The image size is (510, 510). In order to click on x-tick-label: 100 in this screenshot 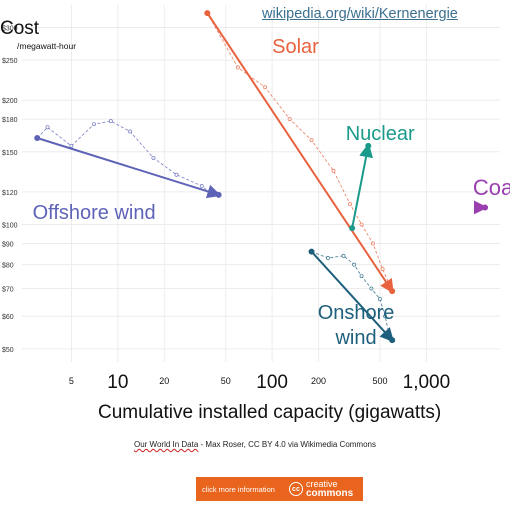, I will do `click(272, 382)`.